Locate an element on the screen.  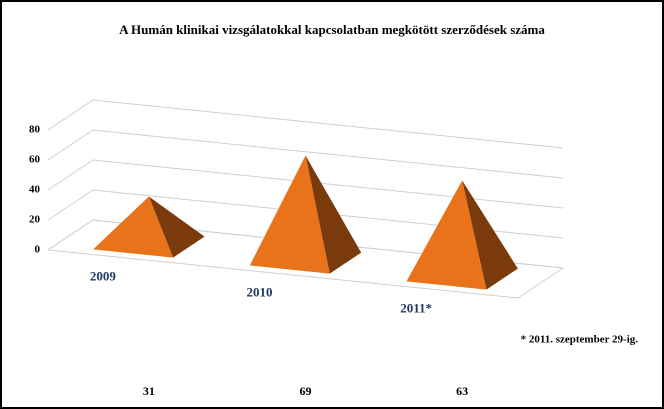
value-label: 31 is located at coordinates (149, 391).